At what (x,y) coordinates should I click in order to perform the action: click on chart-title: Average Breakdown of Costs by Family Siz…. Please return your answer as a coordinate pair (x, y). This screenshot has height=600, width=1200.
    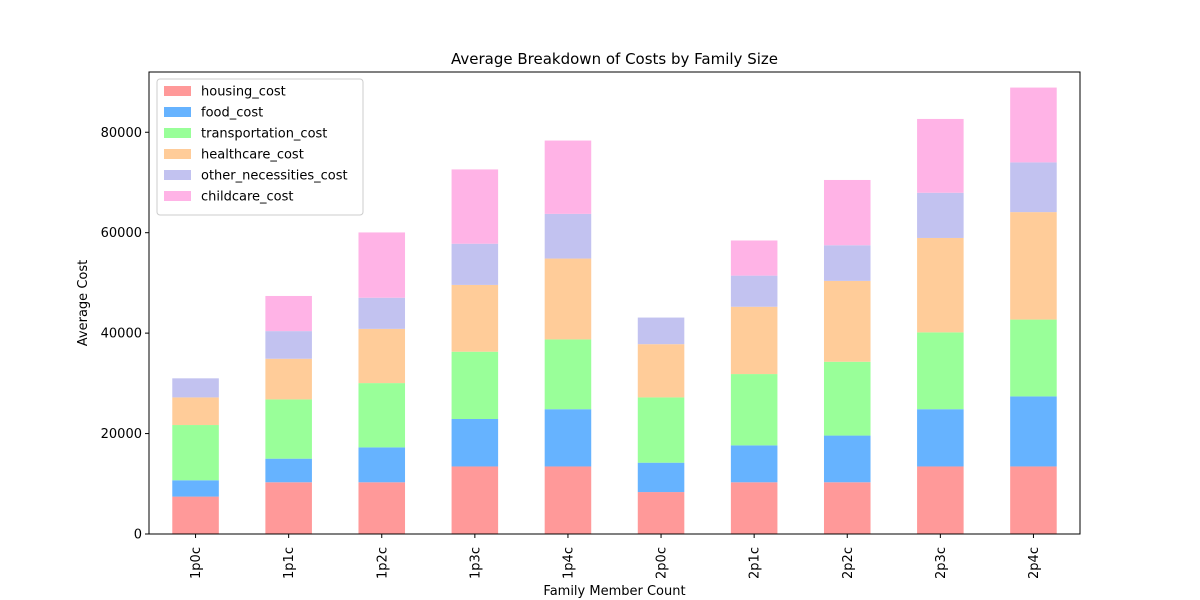
    Looking at the image, I should click on (614, 59).